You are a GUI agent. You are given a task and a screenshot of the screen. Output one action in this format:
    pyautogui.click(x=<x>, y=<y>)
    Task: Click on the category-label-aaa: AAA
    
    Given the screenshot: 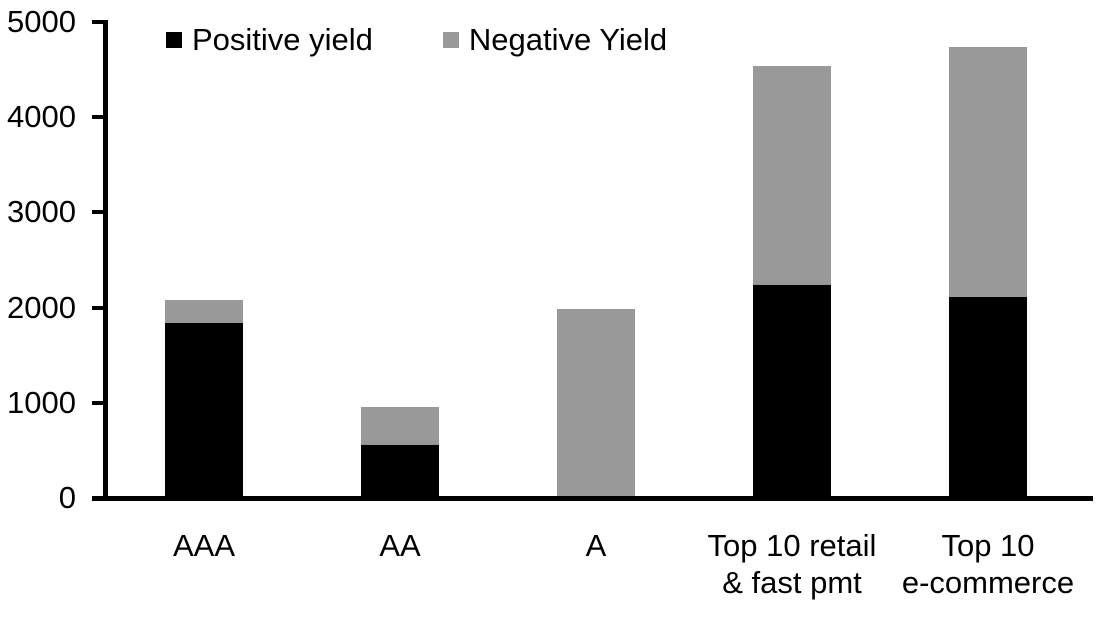 What is the action you would take?
    pyautogui.click(x=204, y=545)
    